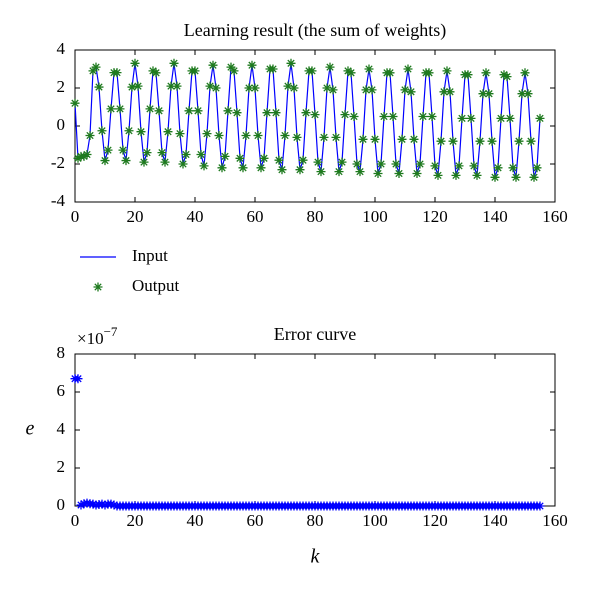  What do you see at coordinates (98, 287) in the screenshot?
I see `legend-swatch` at bounding box center [98, 287].